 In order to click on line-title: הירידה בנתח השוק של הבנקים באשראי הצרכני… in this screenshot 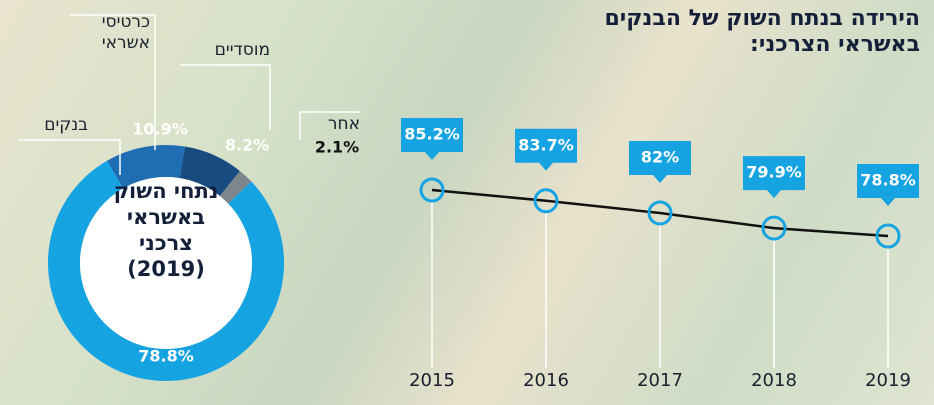, I will do `click(762, 31)`.